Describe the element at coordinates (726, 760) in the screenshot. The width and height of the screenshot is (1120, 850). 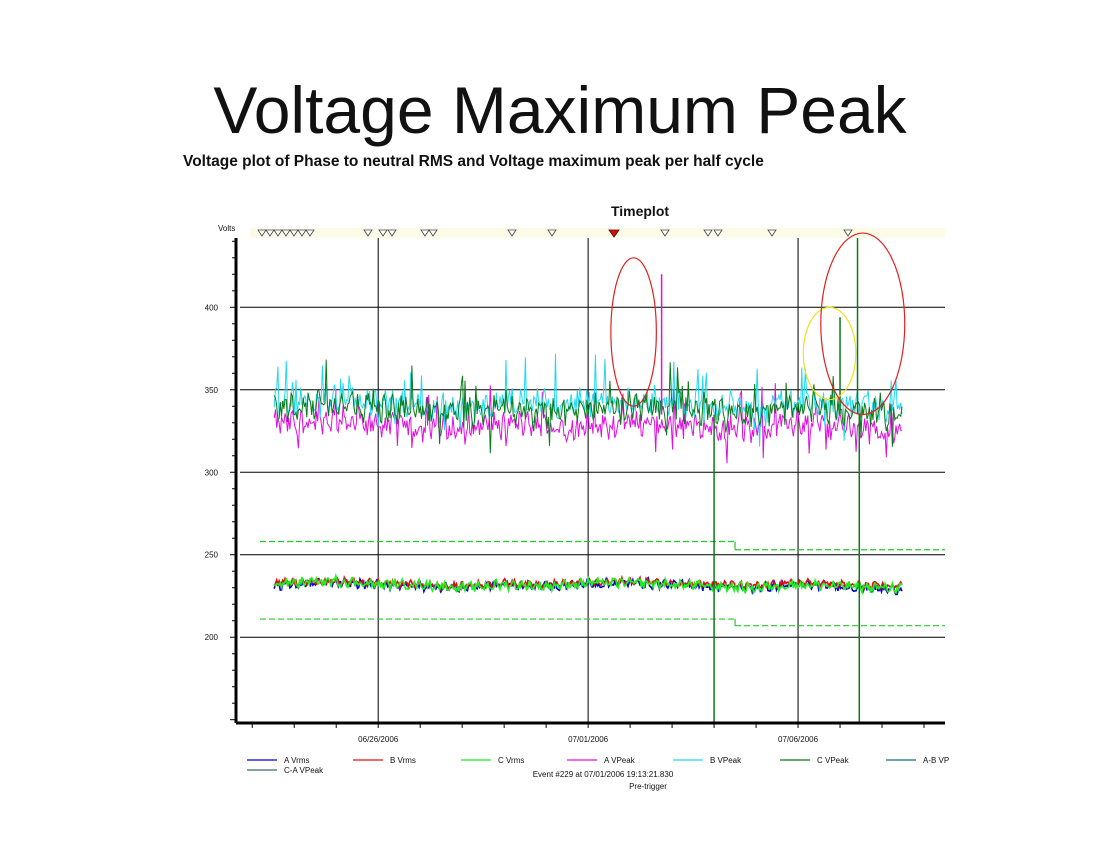
I see `legend-label-4: B VPeak` at that location.